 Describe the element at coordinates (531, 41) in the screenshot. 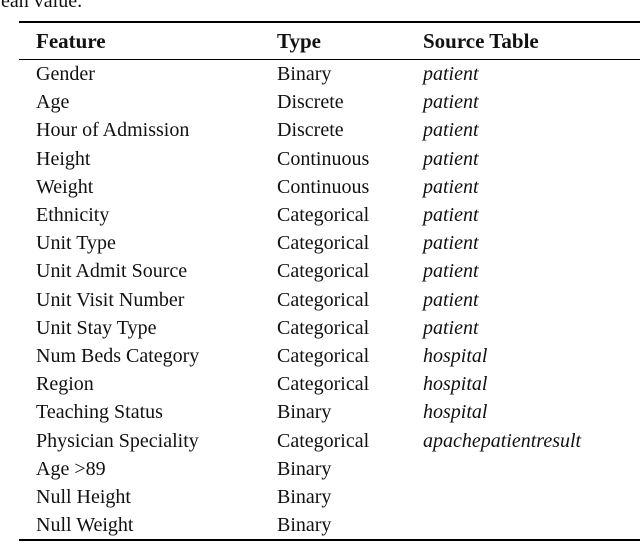

I see `header-source-table: Source Table` at that location.